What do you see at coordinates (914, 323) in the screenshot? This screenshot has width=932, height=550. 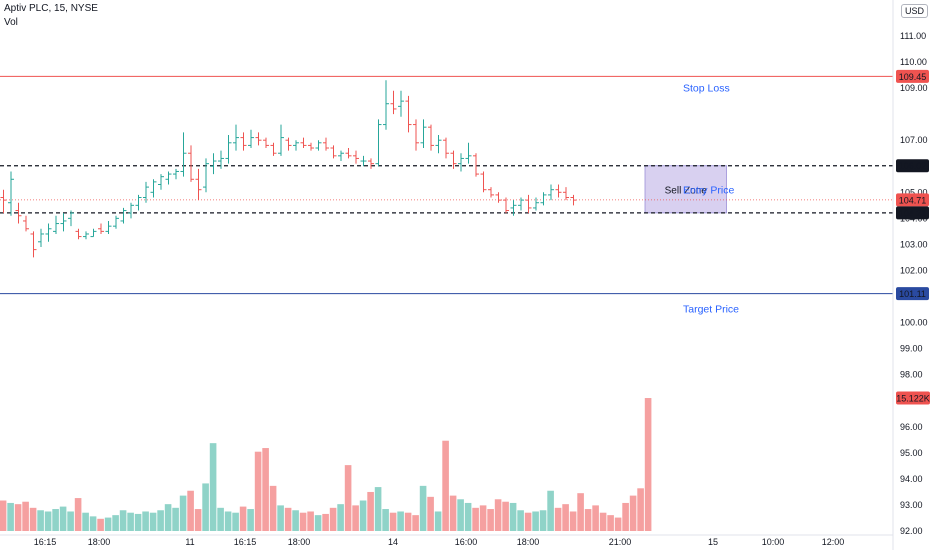 I see `price-tick-label: 100.00` at bounding box center [914, 323].